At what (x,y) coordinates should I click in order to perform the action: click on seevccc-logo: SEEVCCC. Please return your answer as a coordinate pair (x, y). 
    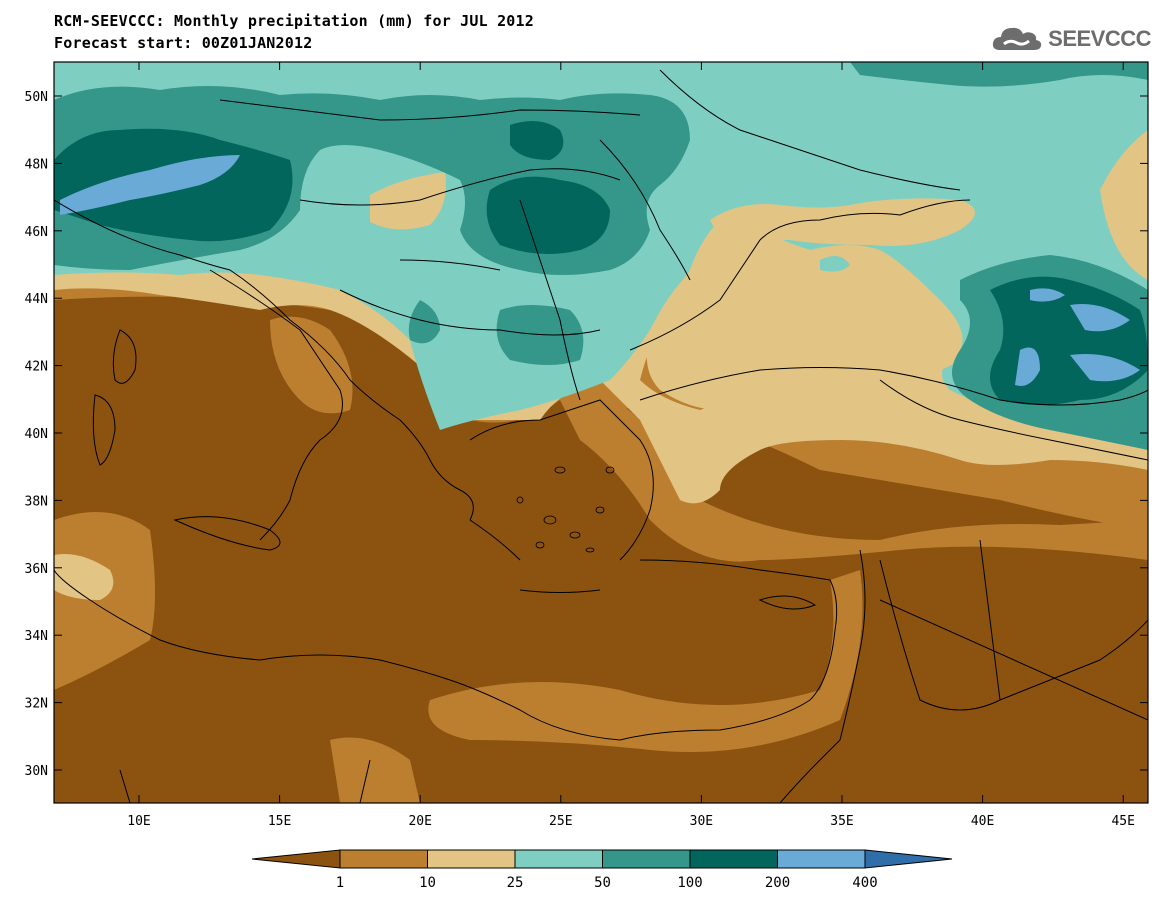
    Looking at the image, I should click on (1070, 39).